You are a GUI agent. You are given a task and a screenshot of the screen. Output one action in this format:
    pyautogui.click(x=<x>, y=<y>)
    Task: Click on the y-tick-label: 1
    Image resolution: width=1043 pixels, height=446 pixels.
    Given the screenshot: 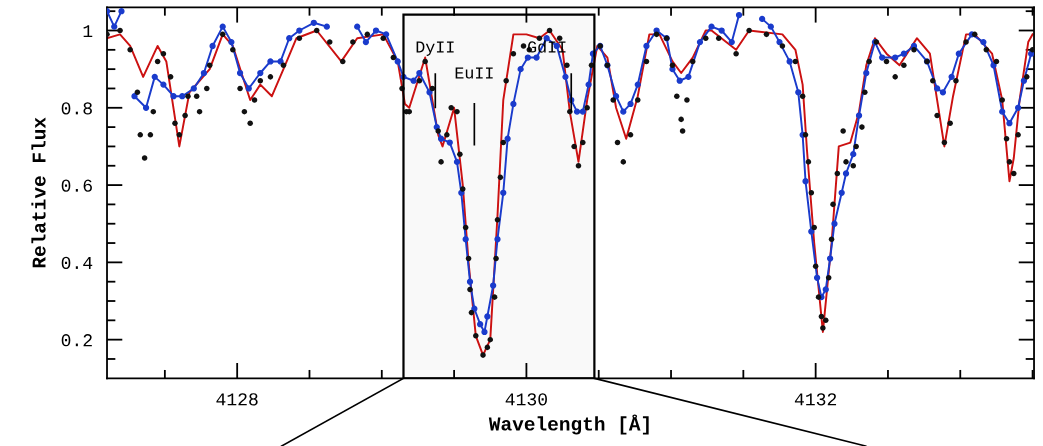 What is the action you would take?
    pyautogui.click(x=88, y=31)
    